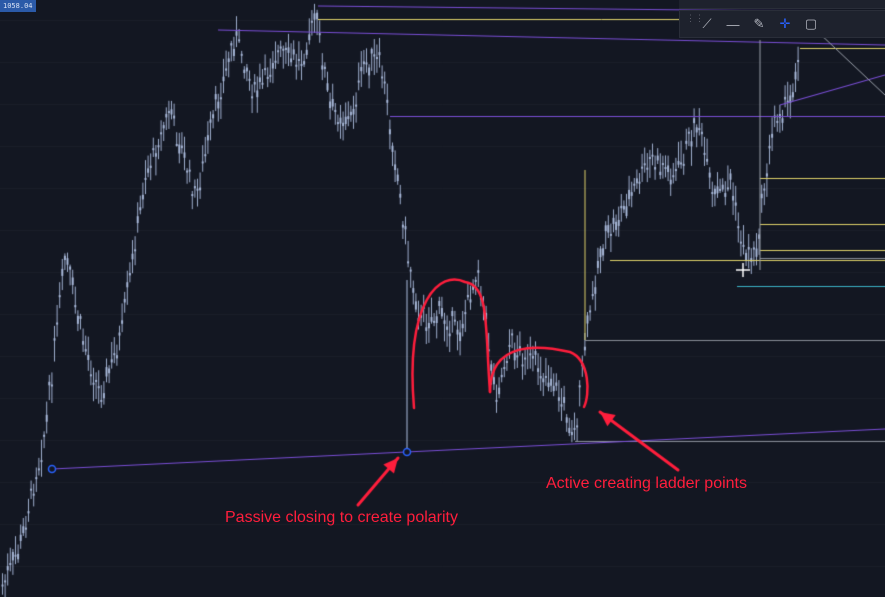  Describe the element at coordinates (733, 24) in the screenshot. I see `horizontal-line-tool-icon: —` at that location.